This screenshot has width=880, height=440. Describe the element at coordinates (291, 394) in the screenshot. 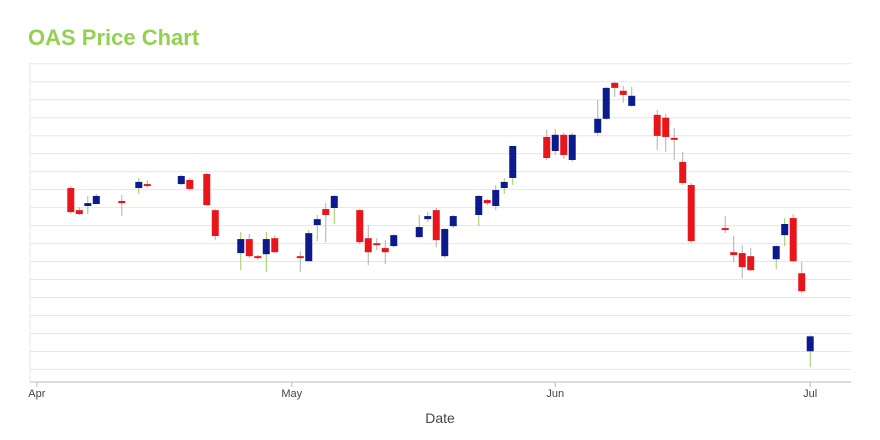

I see `x-tick-label: May` at that location.